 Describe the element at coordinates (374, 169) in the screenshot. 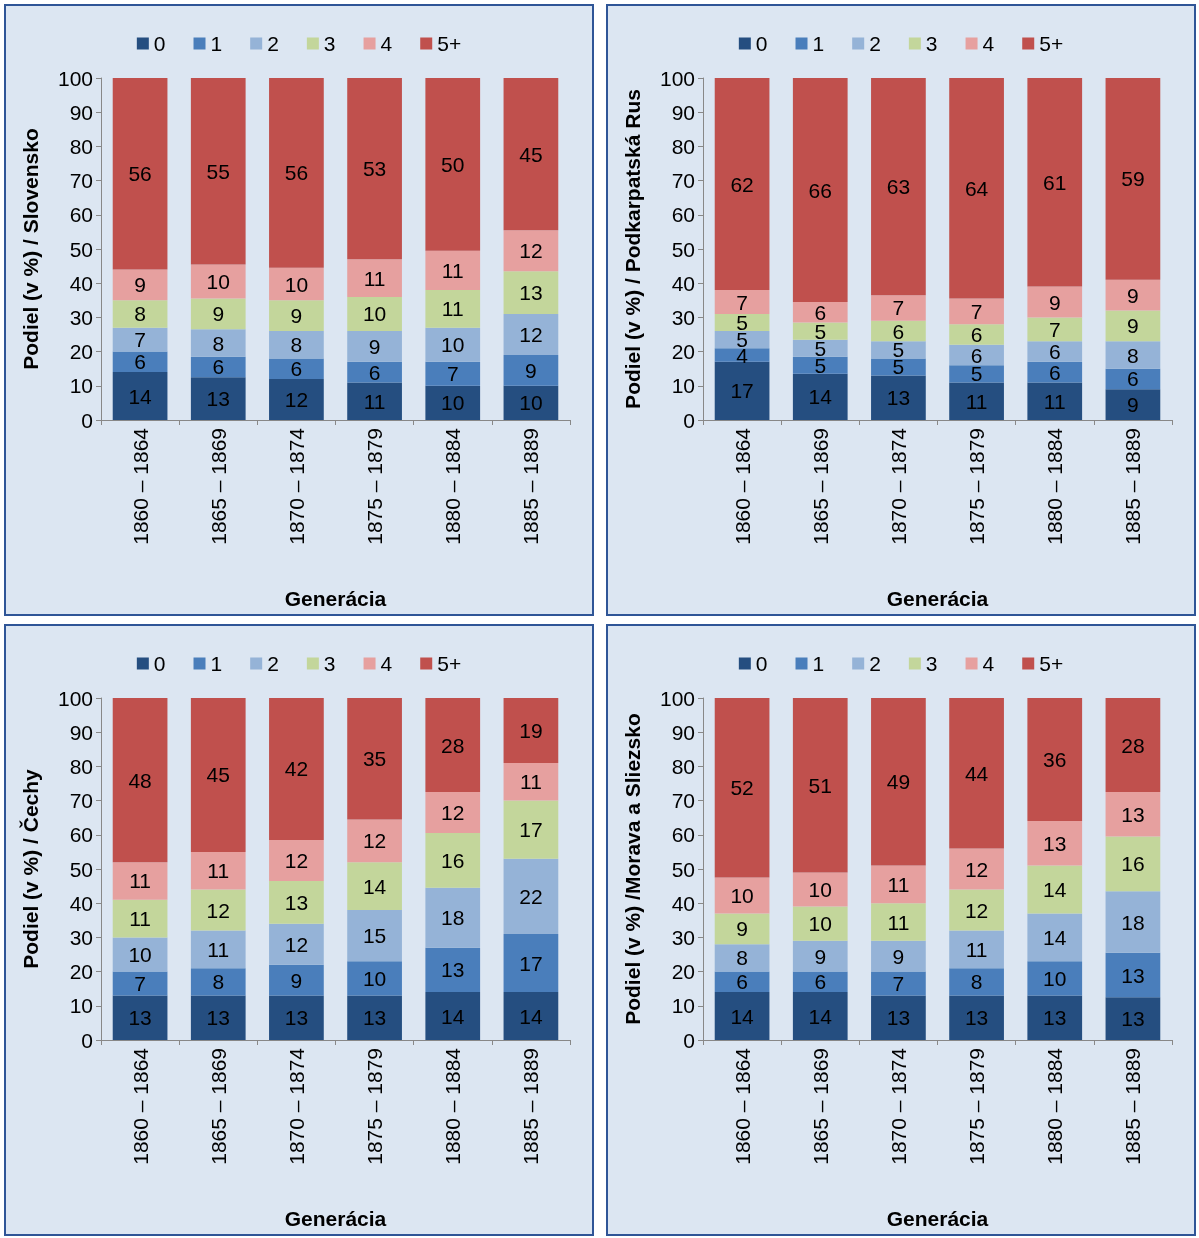

I see `data-label: 53` at that location.